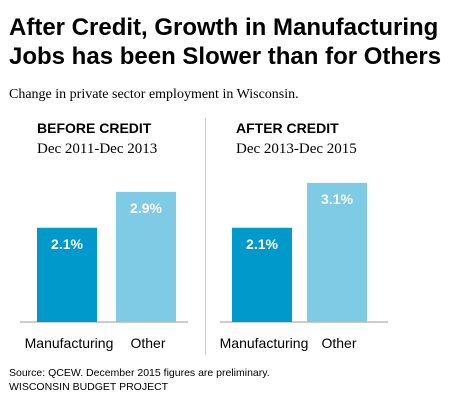  I want to click on panel-after-range: Dec 2013-Dec 2015, so click(296, 149).